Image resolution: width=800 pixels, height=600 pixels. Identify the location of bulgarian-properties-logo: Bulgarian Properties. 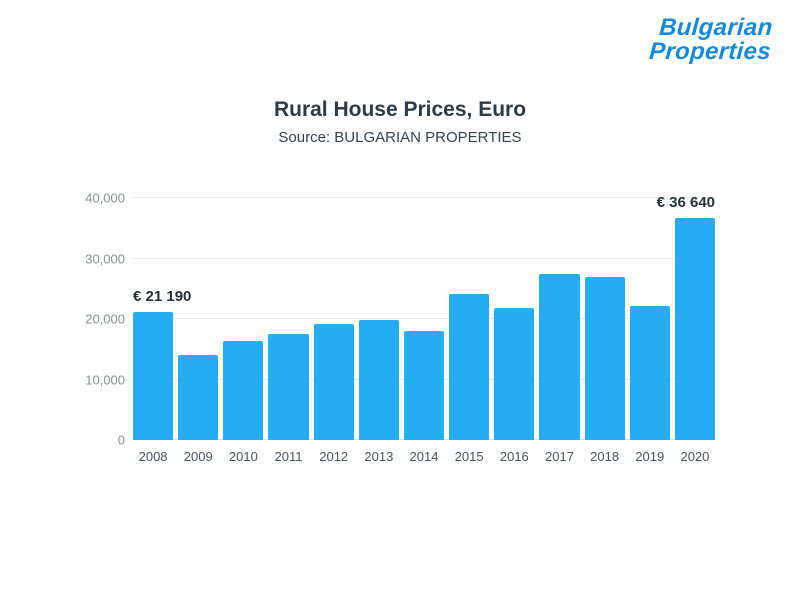
(711, 40).